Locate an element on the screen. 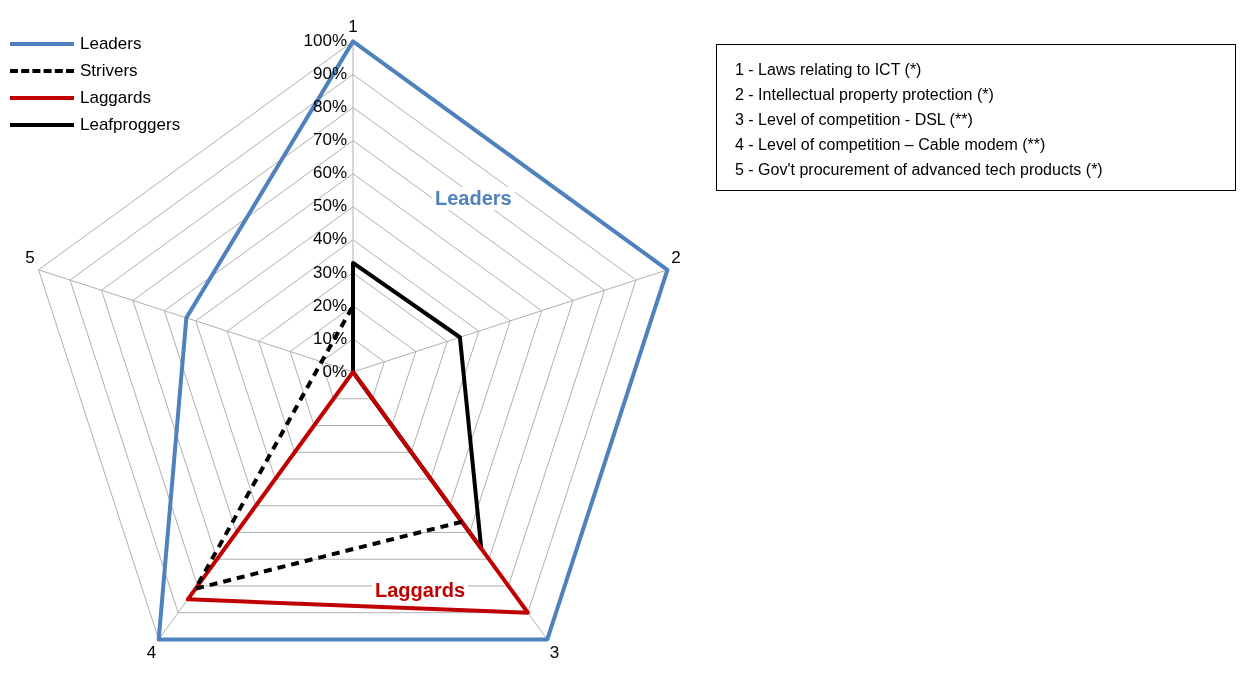  spoke-label: 3 is located at coordinates (554, 652).